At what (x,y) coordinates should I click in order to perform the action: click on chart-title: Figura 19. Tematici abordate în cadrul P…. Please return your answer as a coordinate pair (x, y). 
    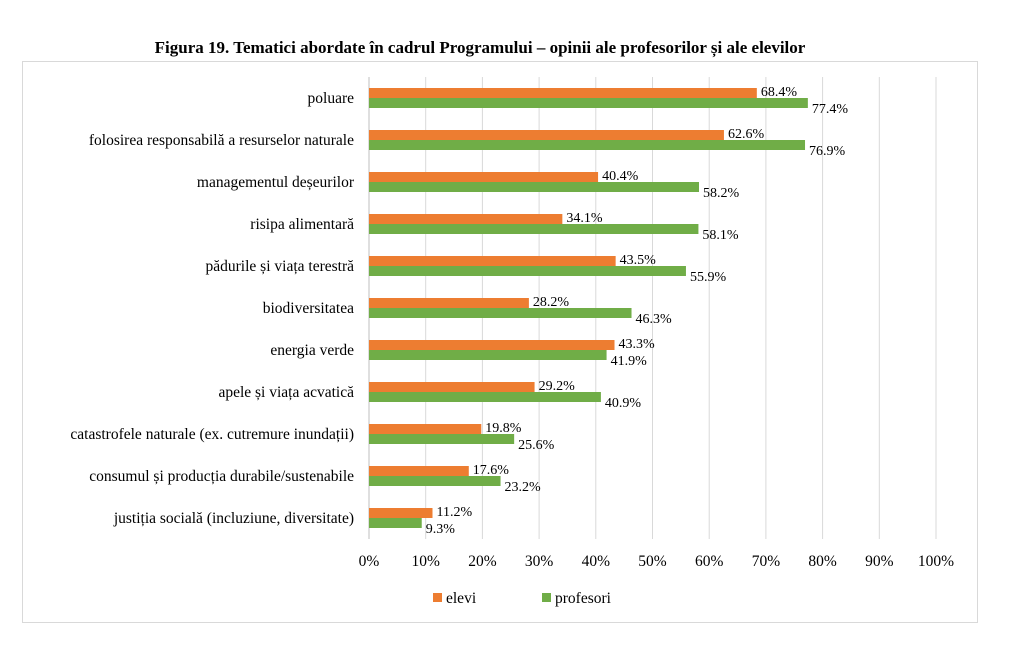
    Looking at the image, I should click on (480, 47).